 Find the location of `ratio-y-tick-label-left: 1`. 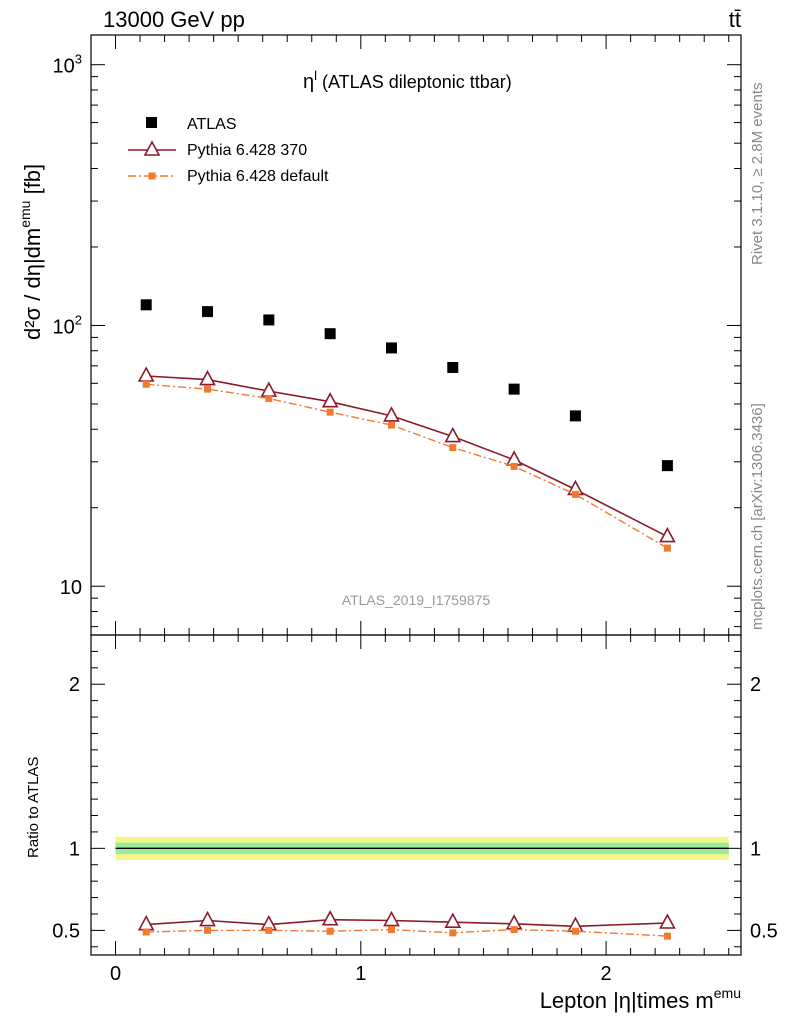

ratio-y-tick-label-left: 1 is located at coordinates (74, 849).